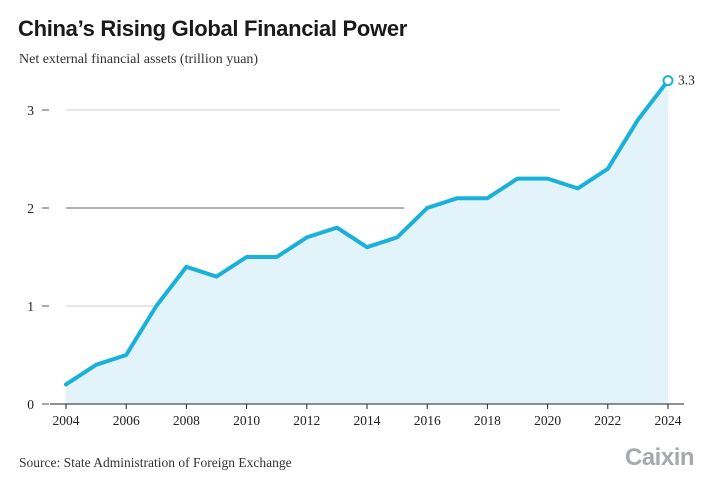  What do you see at coordinates (246, 420) in the screenshot?
I see `x-tick-label: 2010` at bounding box center [246, 420].